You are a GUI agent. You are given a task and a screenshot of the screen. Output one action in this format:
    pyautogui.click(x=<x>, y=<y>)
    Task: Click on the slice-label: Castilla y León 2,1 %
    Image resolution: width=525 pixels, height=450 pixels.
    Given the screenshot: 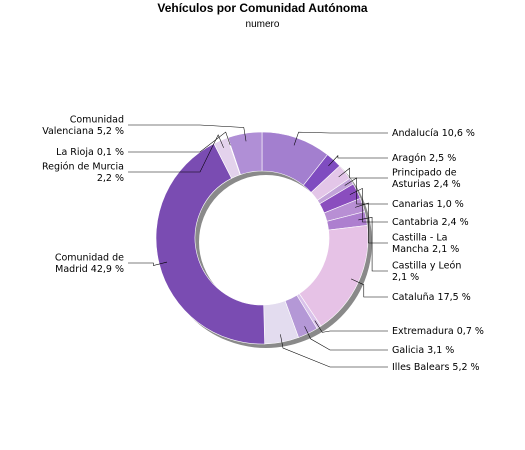 What is the action you would take?
    pyautogui.click(x=426, y=271)
    